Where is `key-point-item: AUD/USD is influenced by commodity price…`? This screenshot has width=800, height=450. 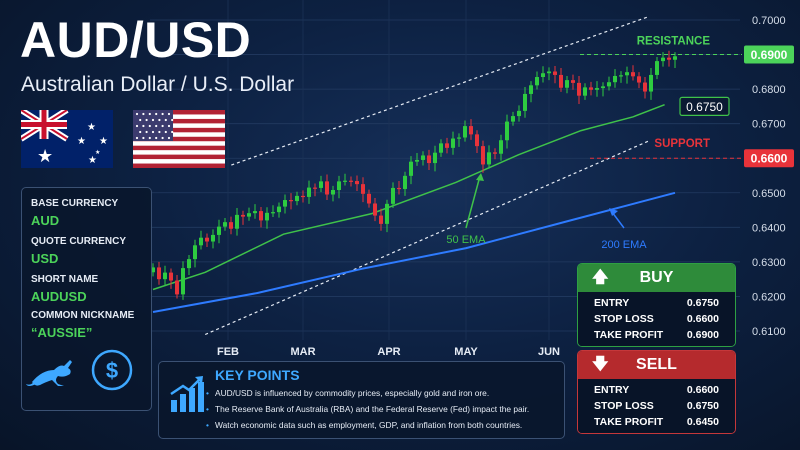 key-point-item: AUD/USD is influenced by commodity price… is located at coordinates (347, 393).